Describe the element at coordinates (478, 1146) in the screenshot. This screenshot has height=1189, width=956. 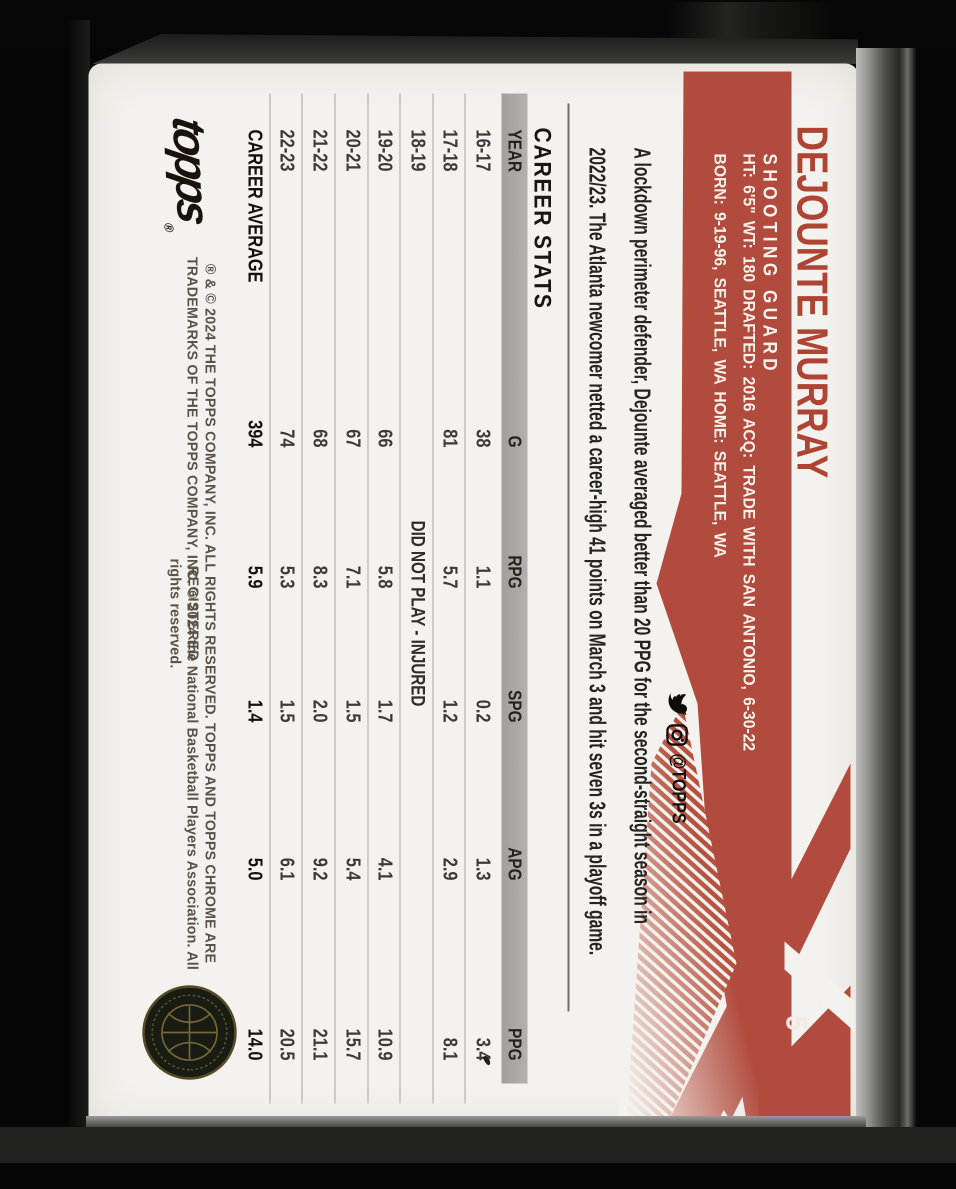
I see `card-holder-bottom` at that location.